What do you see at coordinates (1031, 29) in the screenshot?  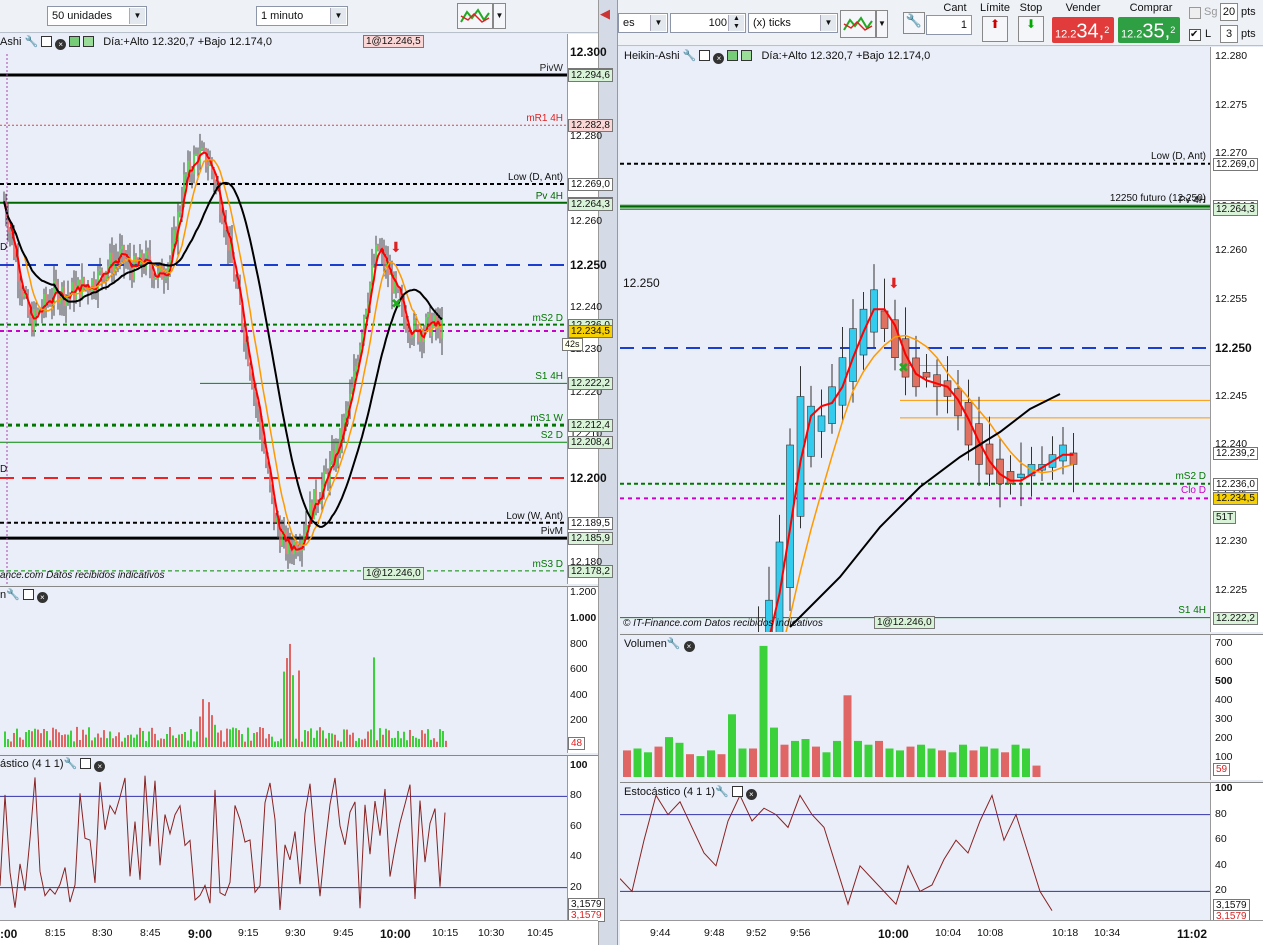 I see `stop-order-button: ⬇` at bounding box center [1031, 29].